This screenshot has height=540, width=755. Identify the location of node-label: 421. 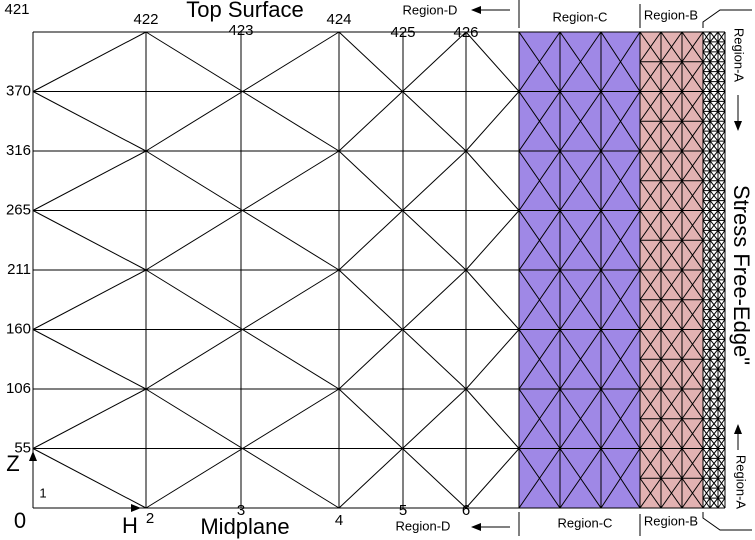
(16, 9).